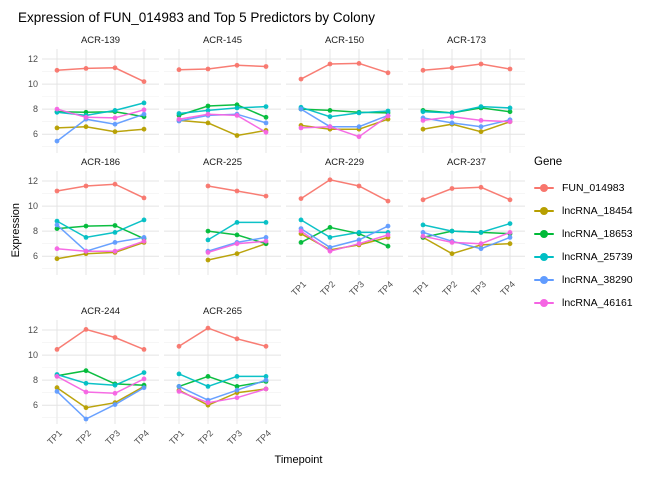 The height and width of the screenshot is (480, 672). I want to click on legend-item-label: lncRNA_46161, so click(597, 303).